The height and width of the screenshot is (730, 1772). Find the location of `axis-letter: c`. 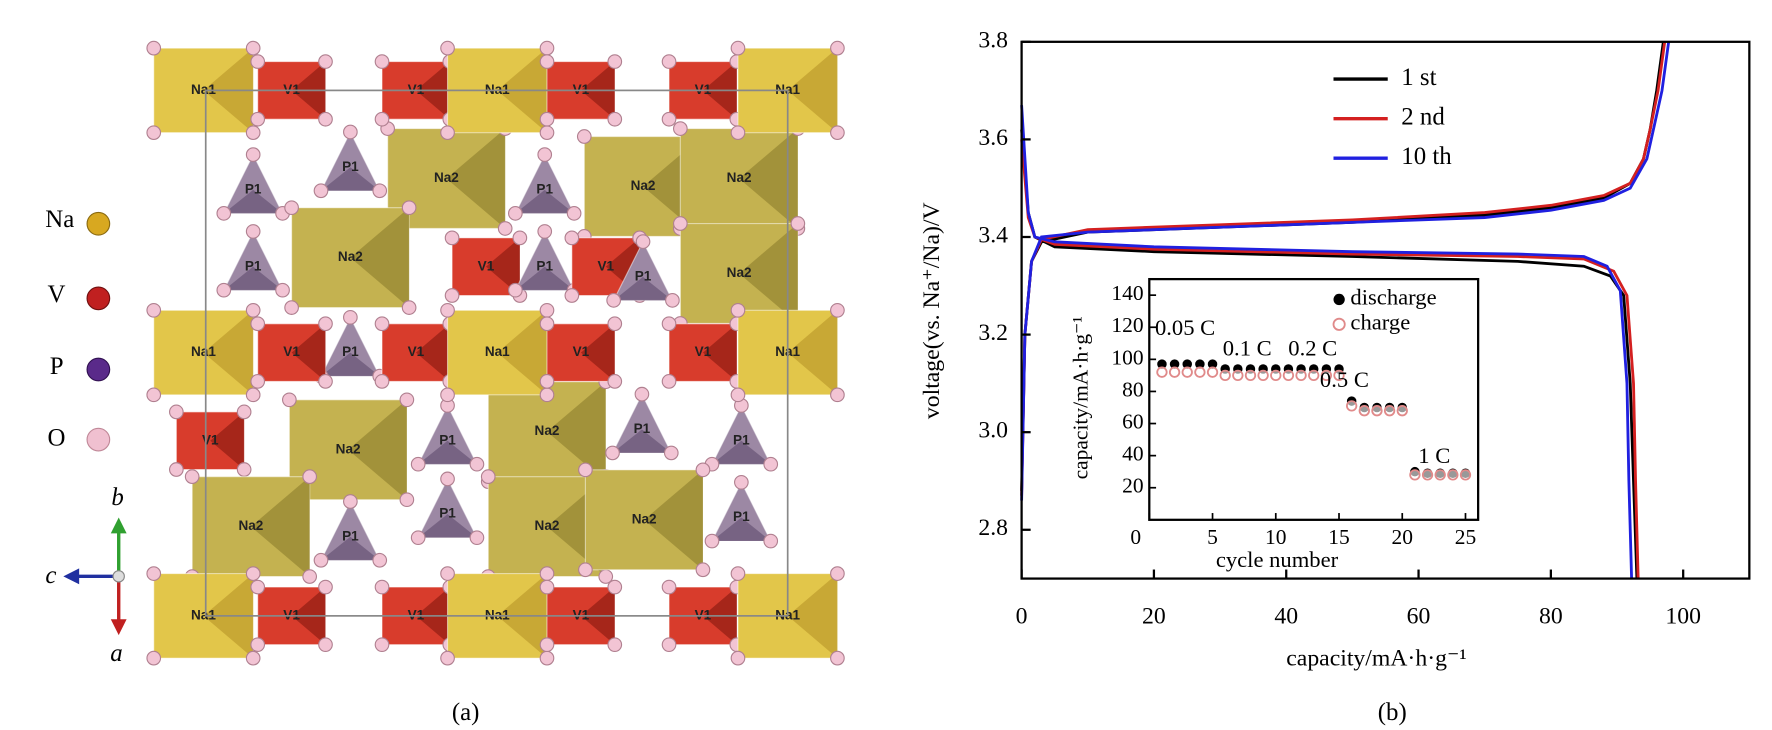

axis-letter: c is located at coordinates (50, 575).